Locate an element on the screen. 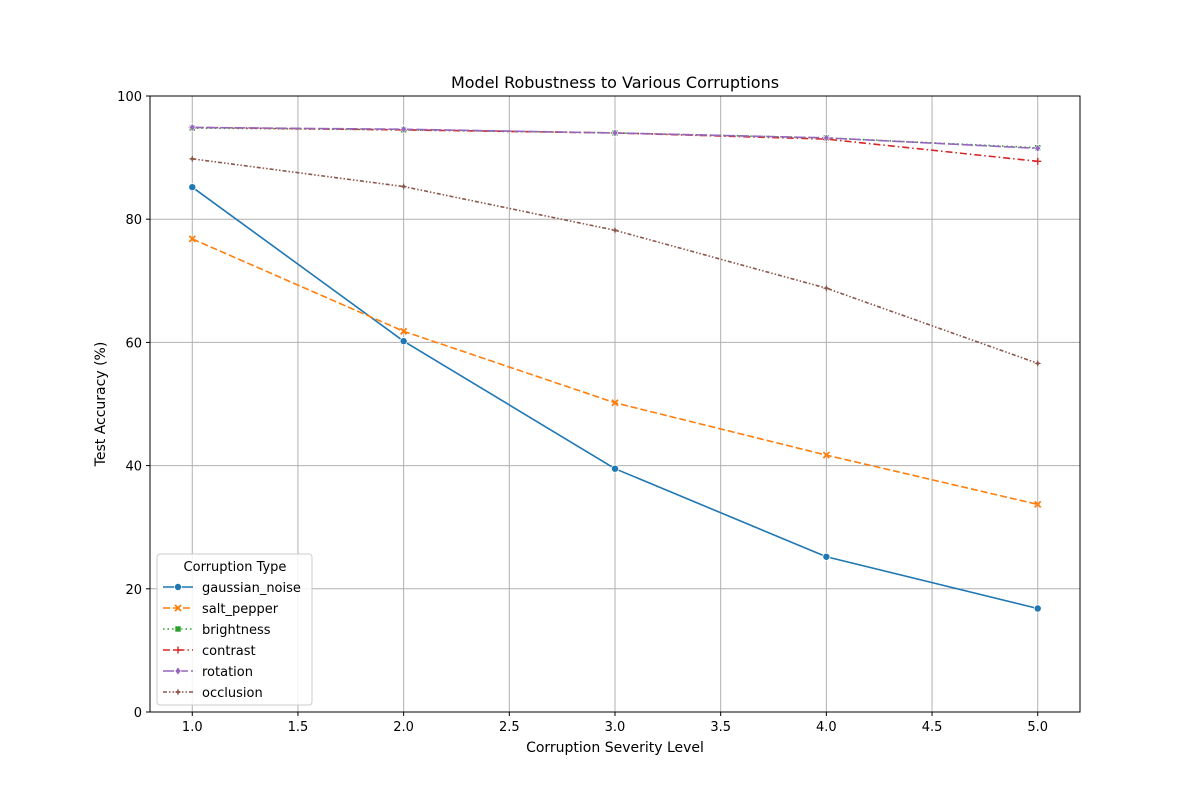 Image resolution: width=1200 pixels, height=800 pixels. x-tick-label: 2.0 is located at coordinates (403, 727).